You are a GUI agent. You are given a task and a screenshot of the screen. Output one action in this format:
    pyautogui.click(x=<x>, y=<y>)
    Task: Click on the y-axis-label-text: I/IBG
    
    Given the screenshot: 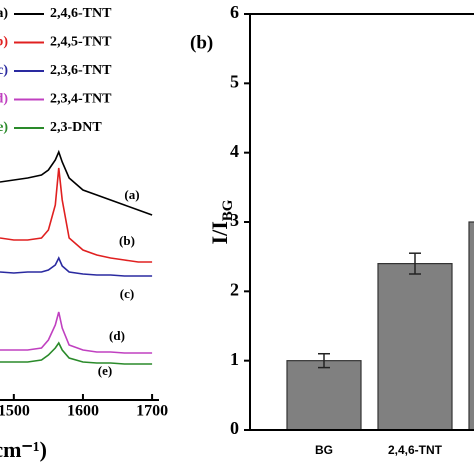 What is the action you would take?
    pyautogui.click(x=221, y=221)
    